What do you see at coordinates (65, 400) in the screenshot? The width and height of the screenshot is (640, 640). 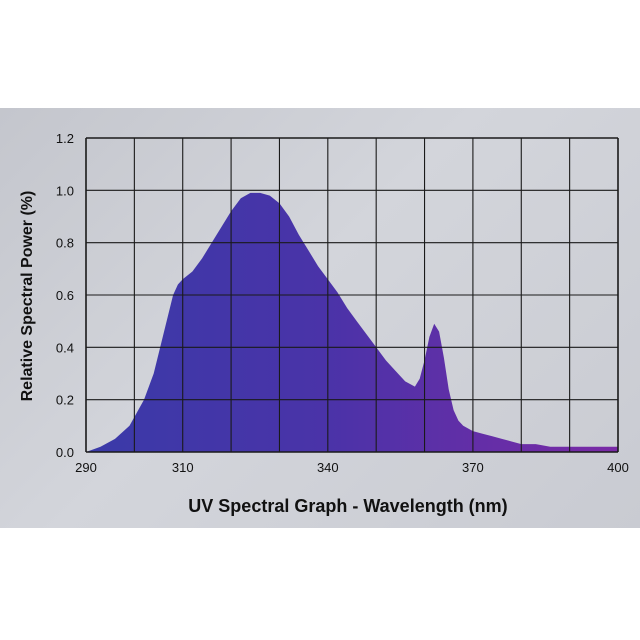 I see `y-tick-label: 0.2` at bounding box center [65, 400].